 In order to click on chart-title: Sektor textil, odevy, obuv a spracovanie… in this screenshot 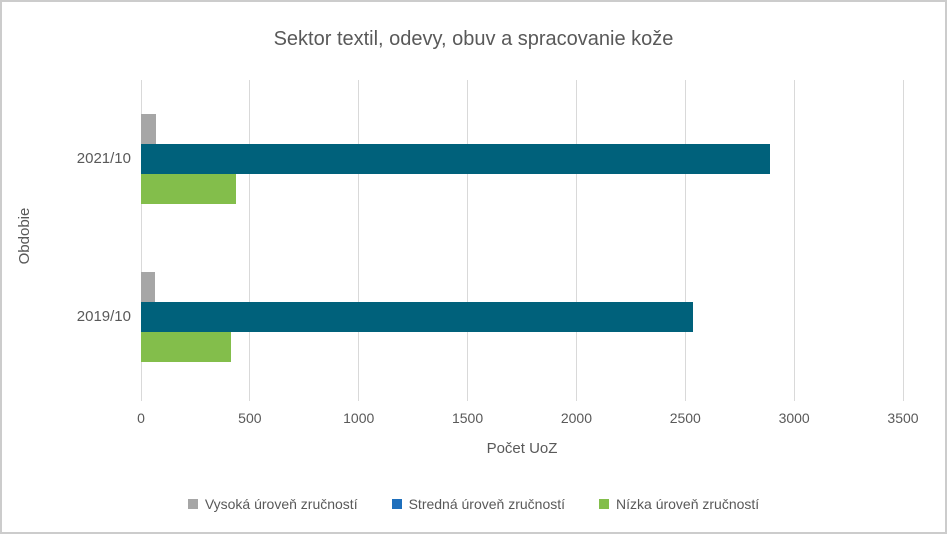, I will do `click(473, 39)`.